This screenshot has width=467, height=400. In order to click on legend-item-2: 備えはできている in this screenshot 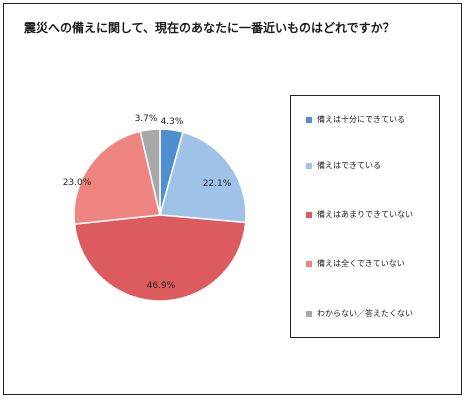, I will do `click(343, 165)`.